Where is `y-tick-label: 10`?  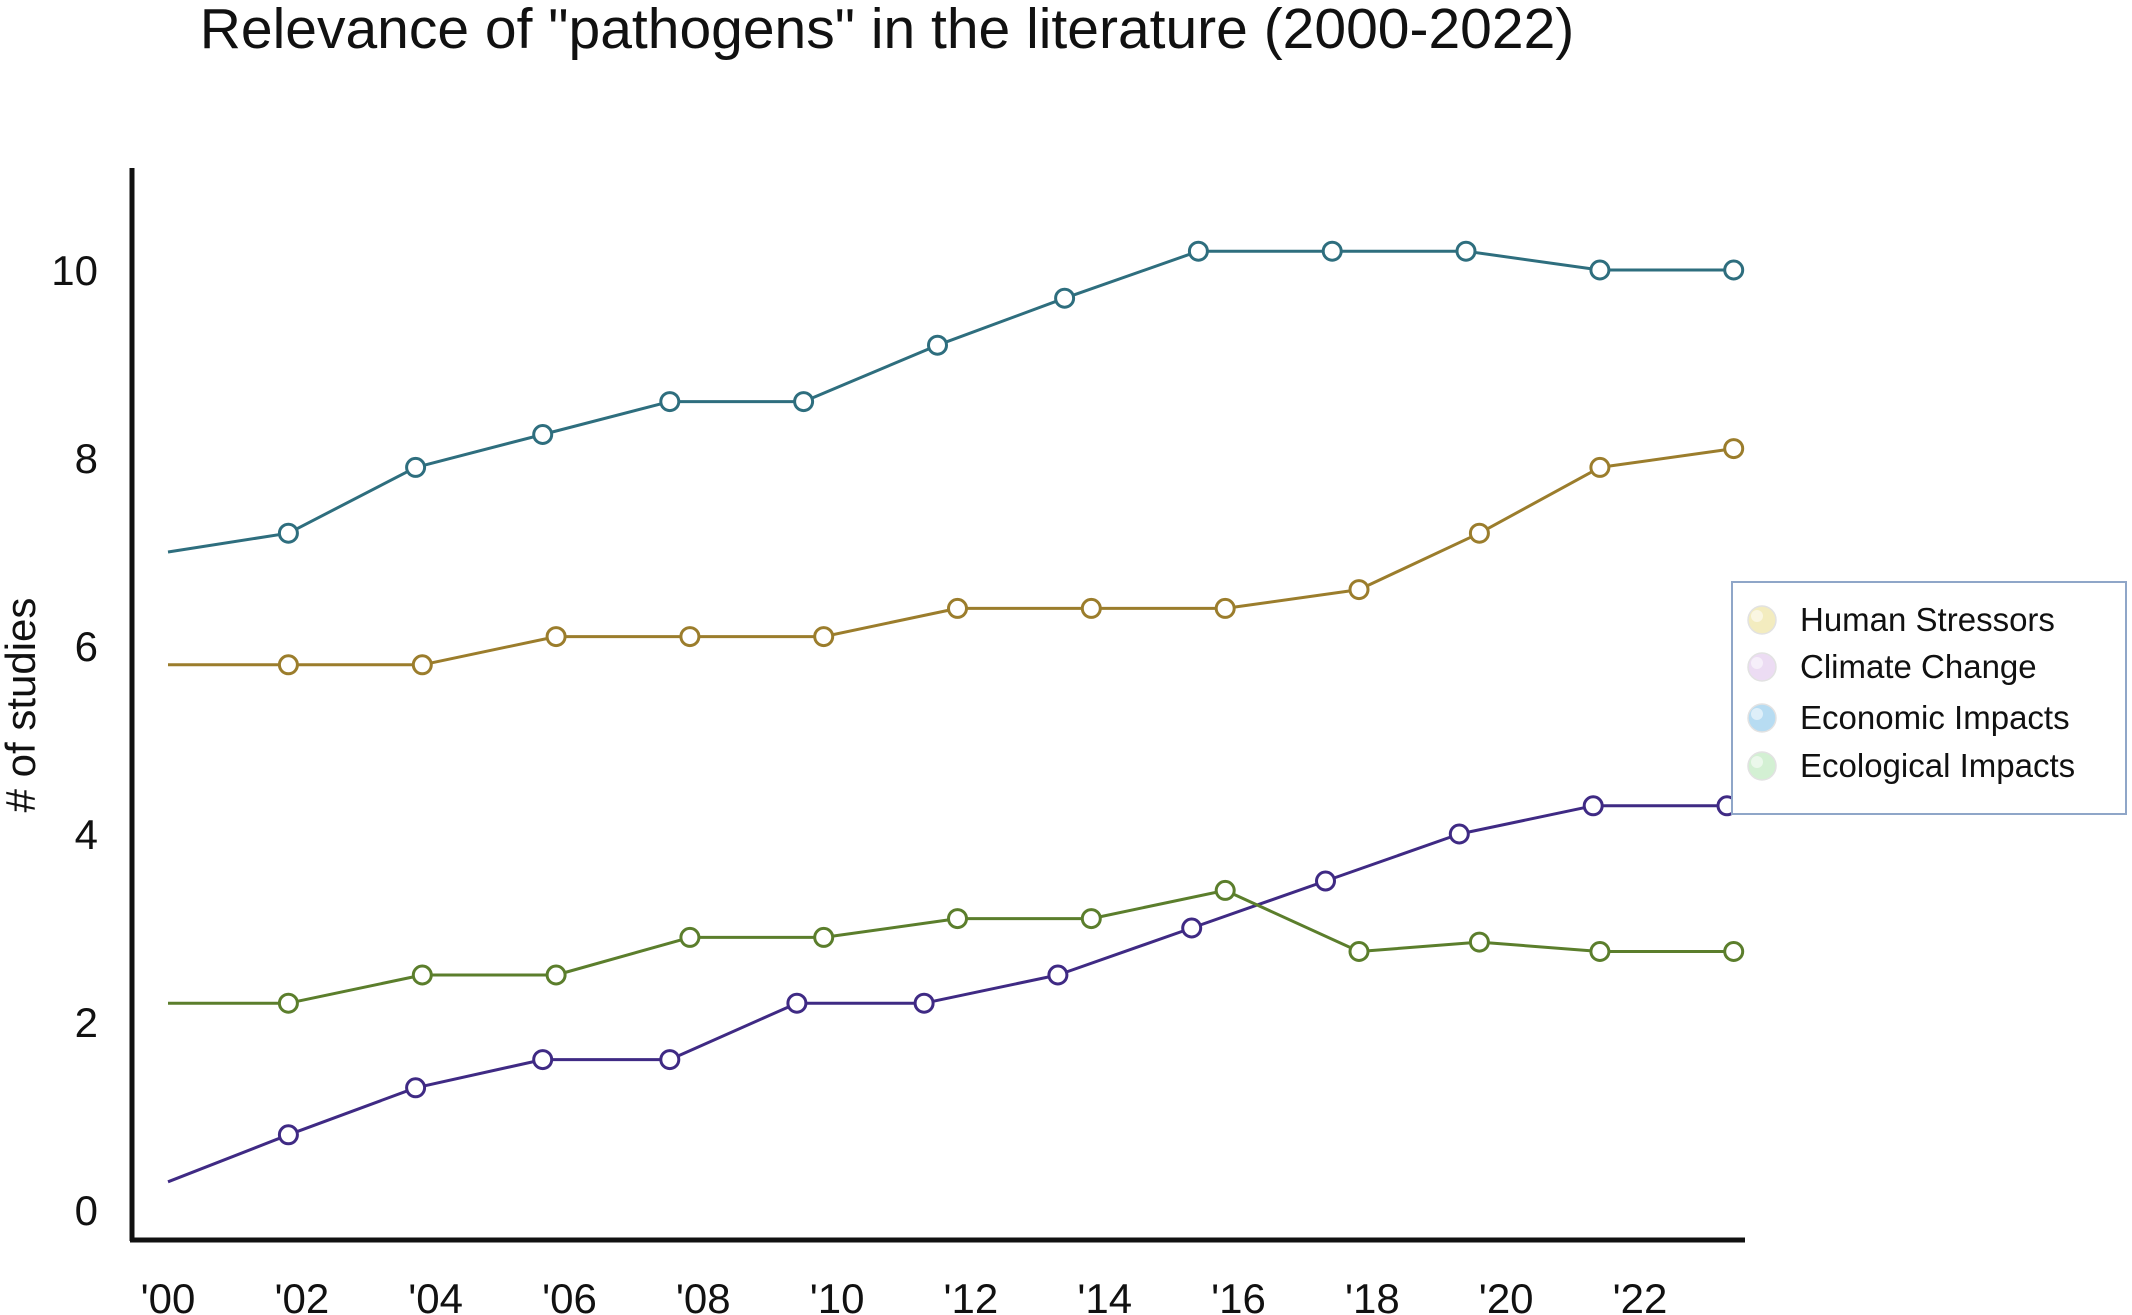 y-tick-label: 10 is located at coordinates (74, 270).